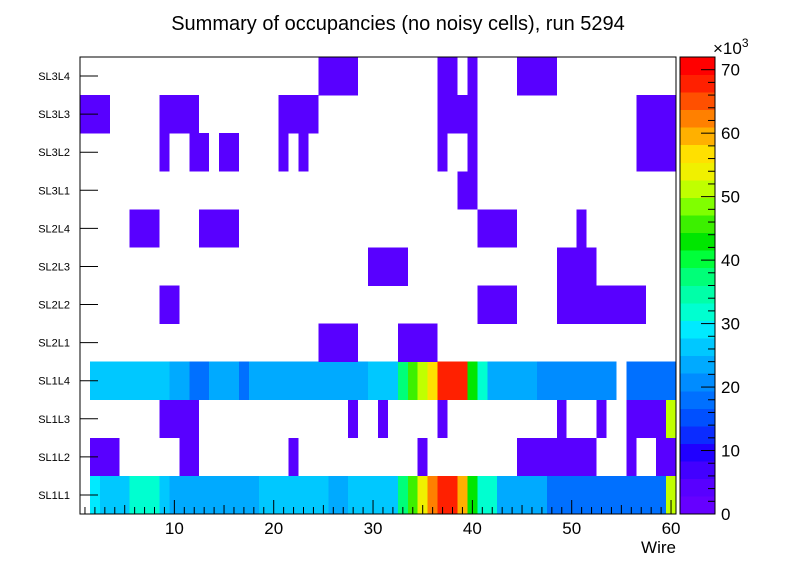 The image size is (796, 572). I want to click on y-tick-label: SL3L2, so click(54, 153).